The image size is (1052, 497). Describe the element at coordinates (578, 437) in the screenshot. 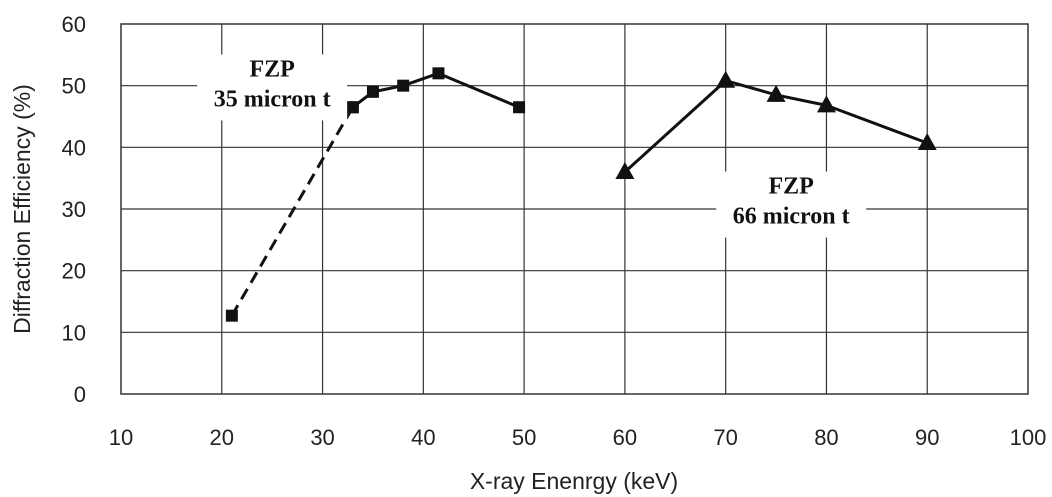

I see `x-tick-labels: 10 20 30 40 50 60 70 80 90 100` at that location.